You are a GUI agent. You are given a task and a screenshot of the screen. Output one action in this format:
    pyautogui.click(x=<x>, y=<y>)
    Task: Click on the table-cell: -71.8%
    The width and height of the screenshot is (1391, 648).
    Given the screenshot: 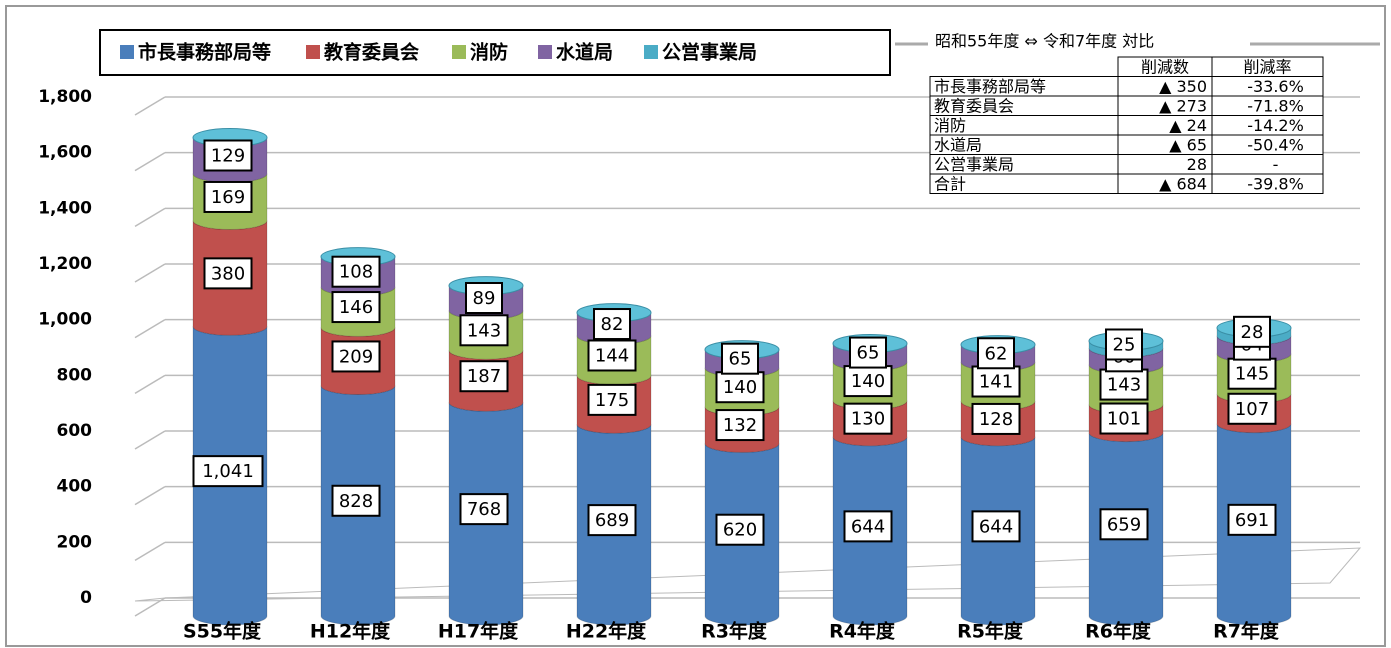 What is the action you would take?
    pyautogui.click(x=1275, y=105)
    